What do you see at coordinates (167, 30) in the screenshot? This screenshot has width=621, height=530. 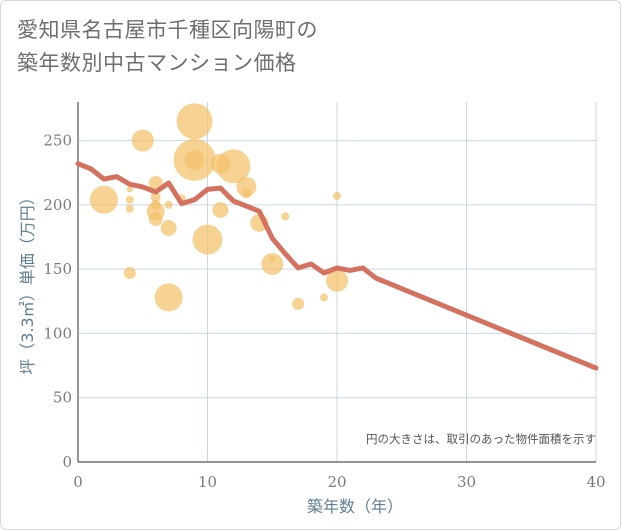 I see `chart-title-line1: 愛知県名古屋市千種区向陽町の` at bounding box center [167, 30].